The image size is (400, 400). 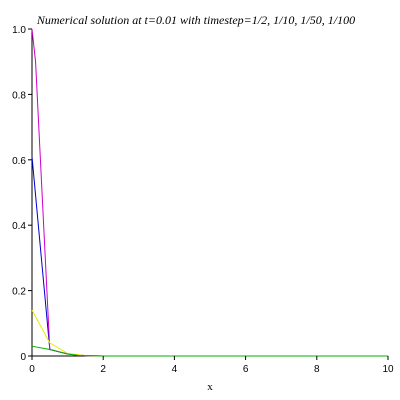 What do you see at coordinates (210, 387) in the screenshot?
I see `x-axis-label: x` at bounding box center [210, 387].